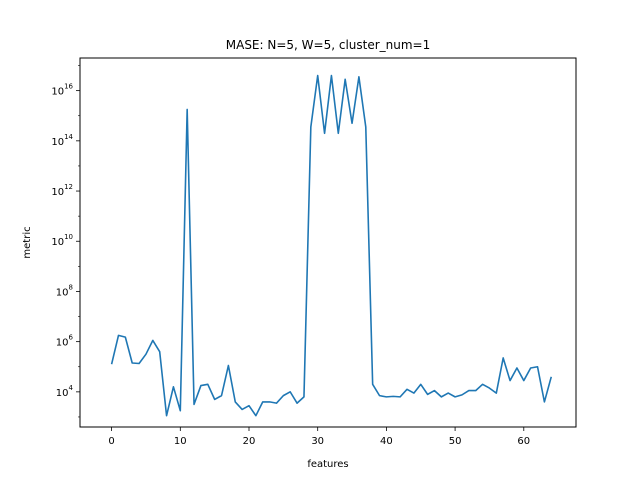 Image resolution: width=640 pixels, height=480 pixels. Describe the element at coordinates (68, 137) in the screenshot. I see `y-tick-exponent: 14` at that location.